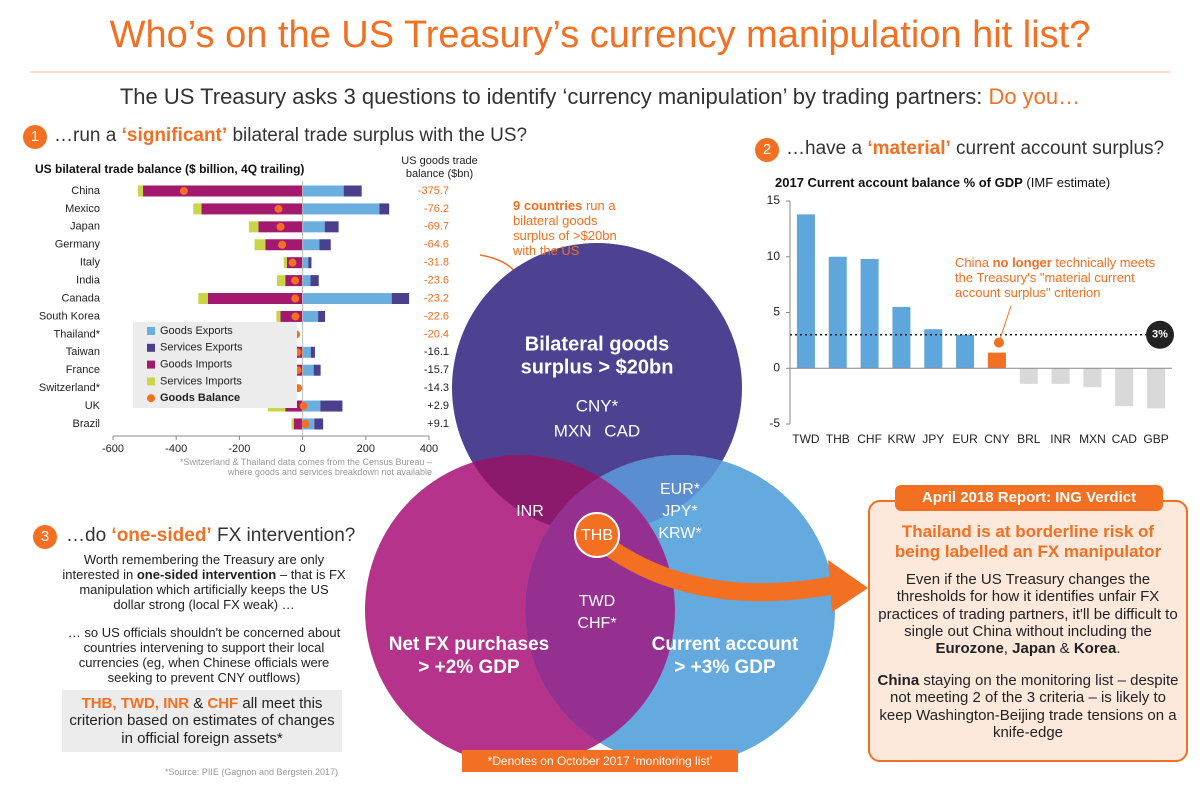 This screenshot has width=1200, height=799. What do you see at coordinates (70, 388) in the screenshot?
I see `category-label: Switzerland*` at bounding box center [70, 388].